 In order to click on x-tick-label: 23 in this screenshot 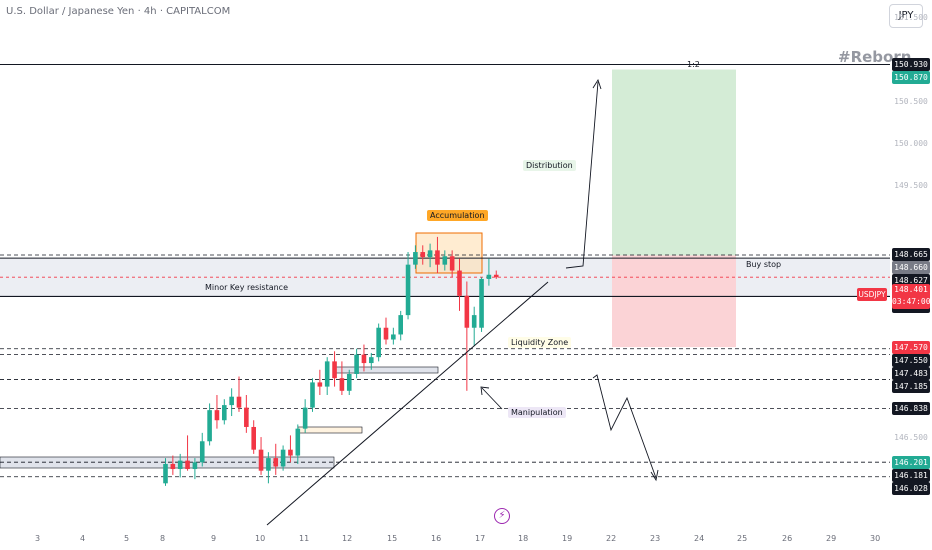, I will do `click(655, 538)`.